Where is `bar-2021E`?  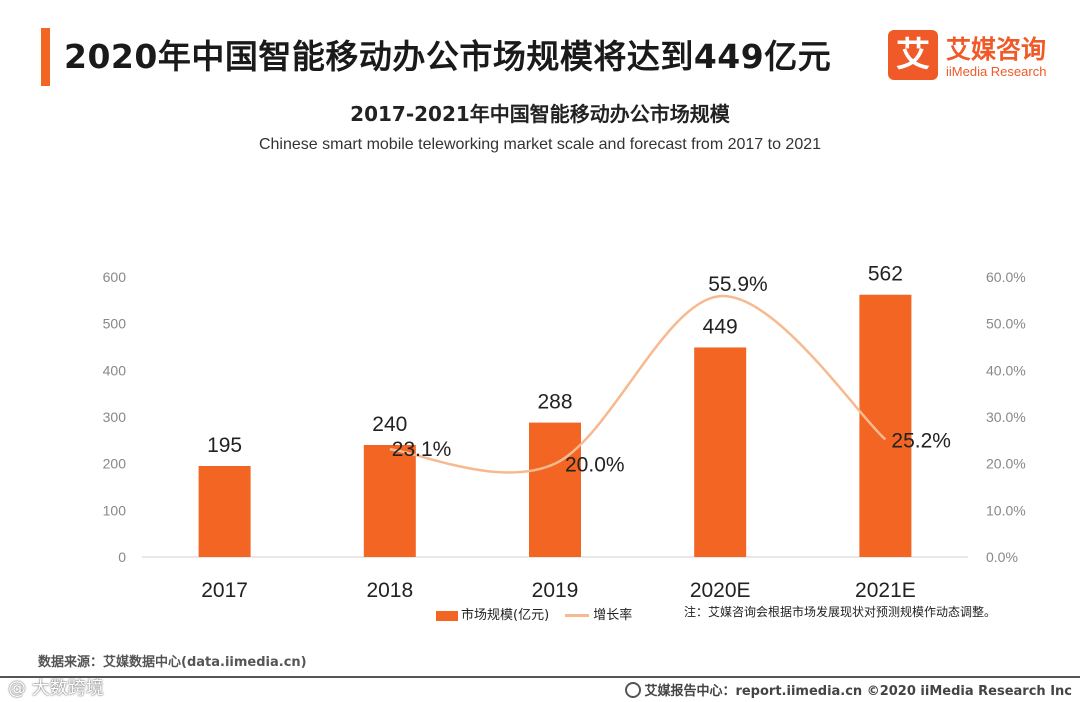 bar-2021E is located at coordinates (885, 425).